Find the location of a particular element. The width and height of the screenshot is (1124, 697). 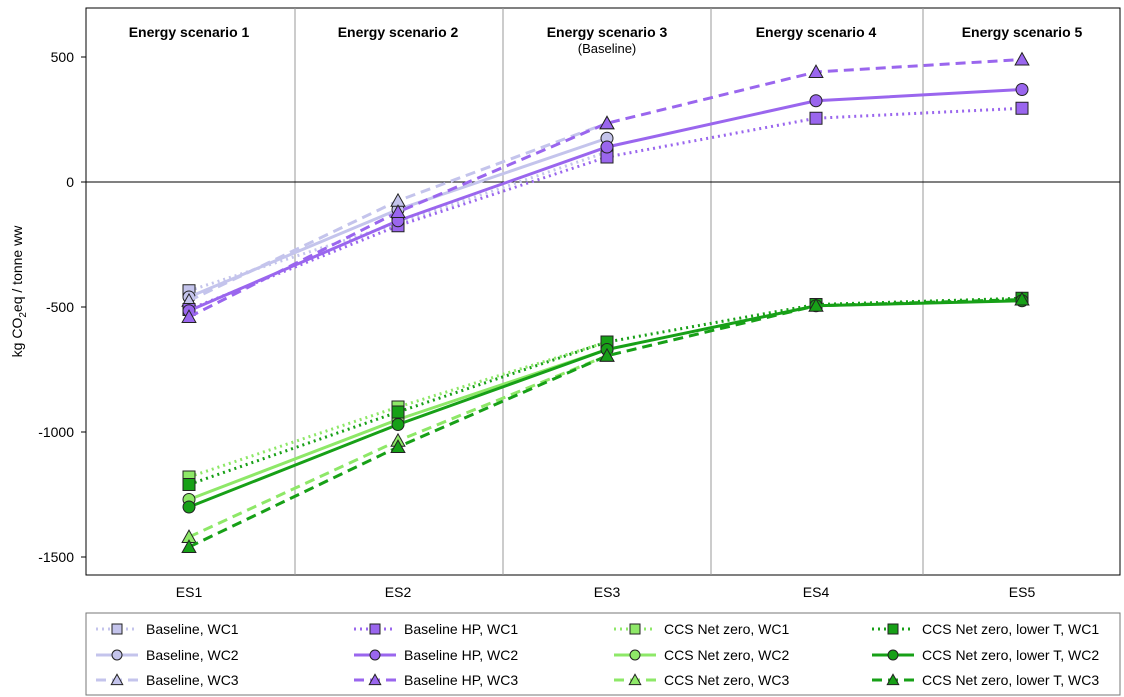

panel-subtitle: (Baseline) is located at coordinates (607, 48).